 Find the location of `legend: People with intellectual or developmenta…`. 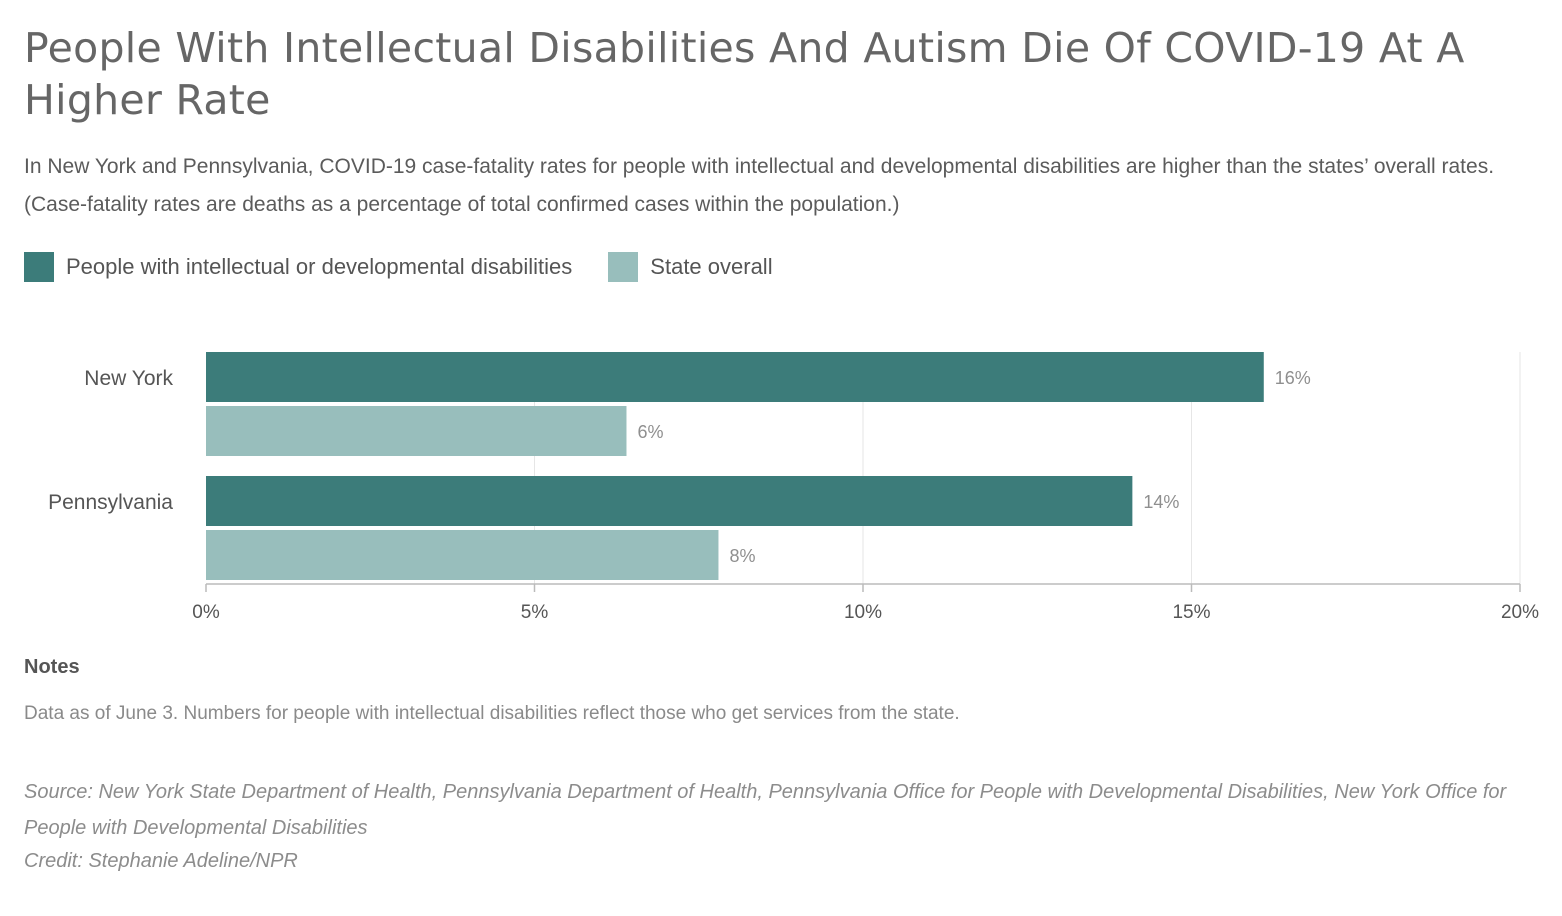

legend: People with intellectual or developmenta… is located at coordinates (416, 267).